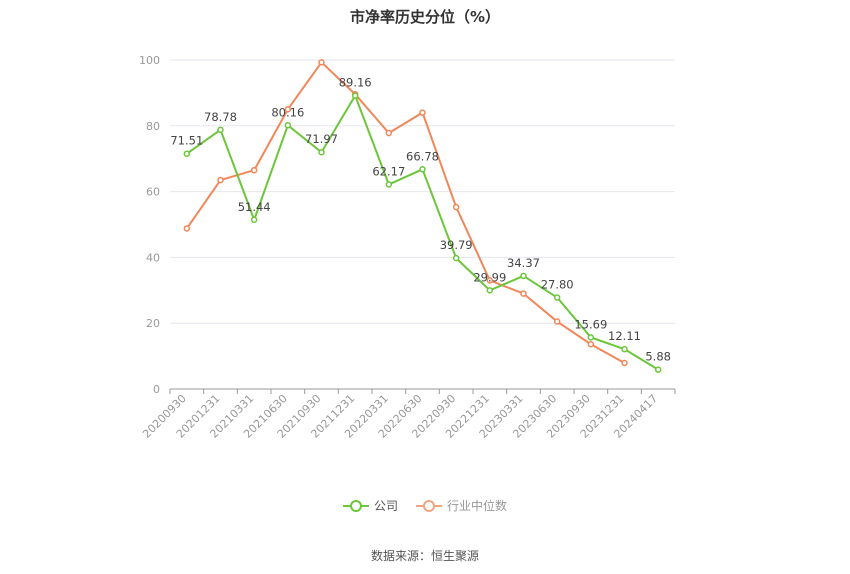 The height and width of the screenshot is (574, 850). I want to click on y-tick-label: 0, so click(156, 389).